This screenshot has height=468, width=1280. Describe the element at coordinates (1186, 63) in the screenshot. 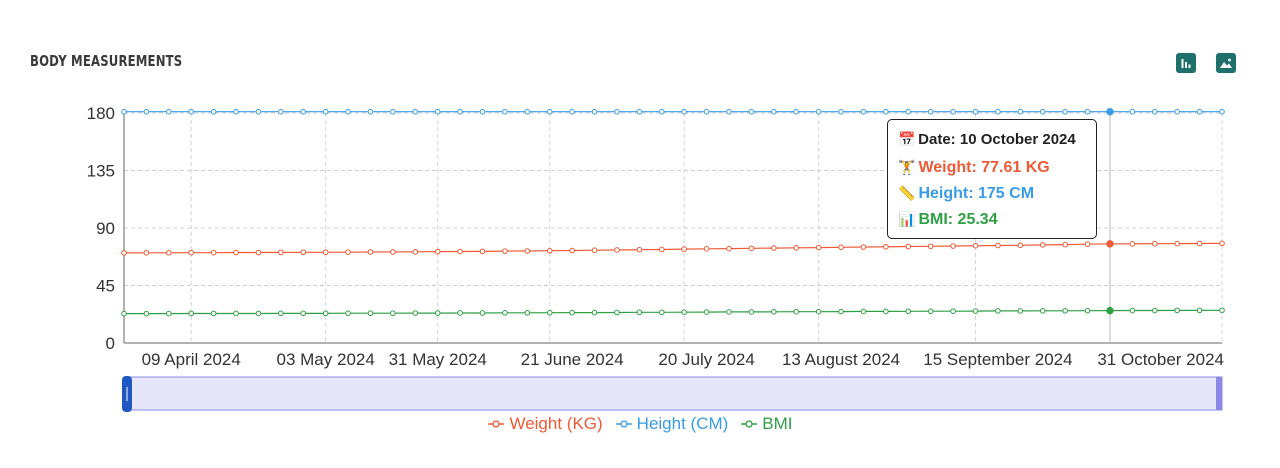

I see `bar-chart-button` at that location.